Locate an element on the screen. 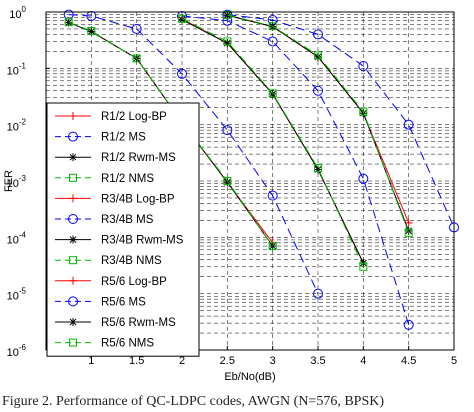 Image resolution: width=474 pixels, height=412 pixels. y-tick-label: 10⁰ is located at coordinates (17, 13).